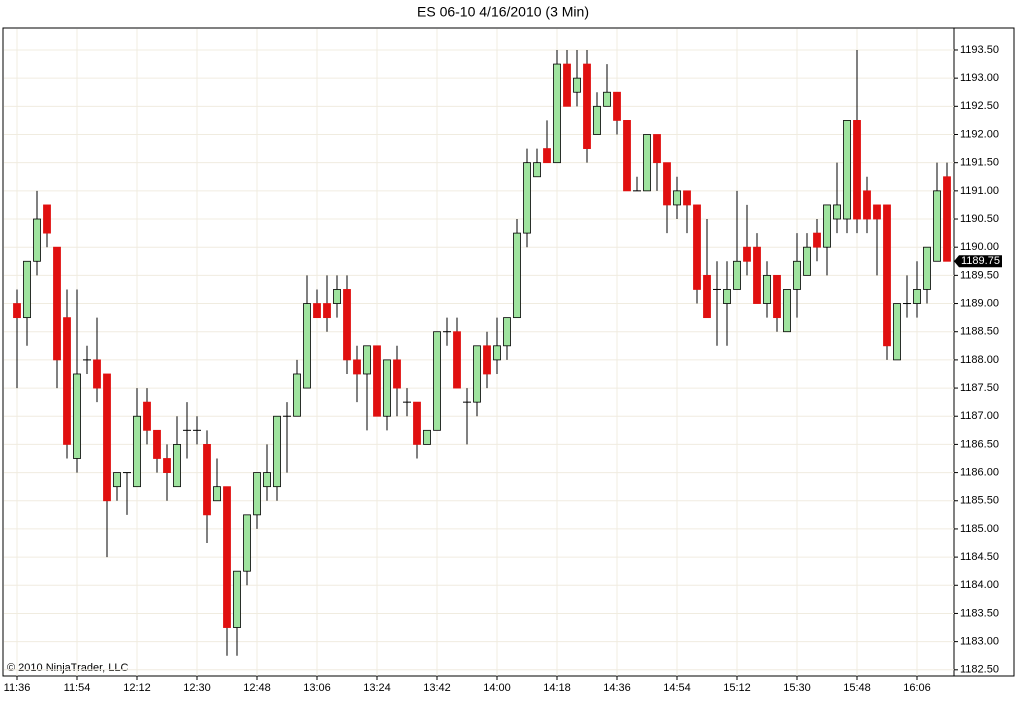 The height and width of the screenshot is (719, 1016). I want to click on y-tick-label: 1186.50, so click(979, 444).